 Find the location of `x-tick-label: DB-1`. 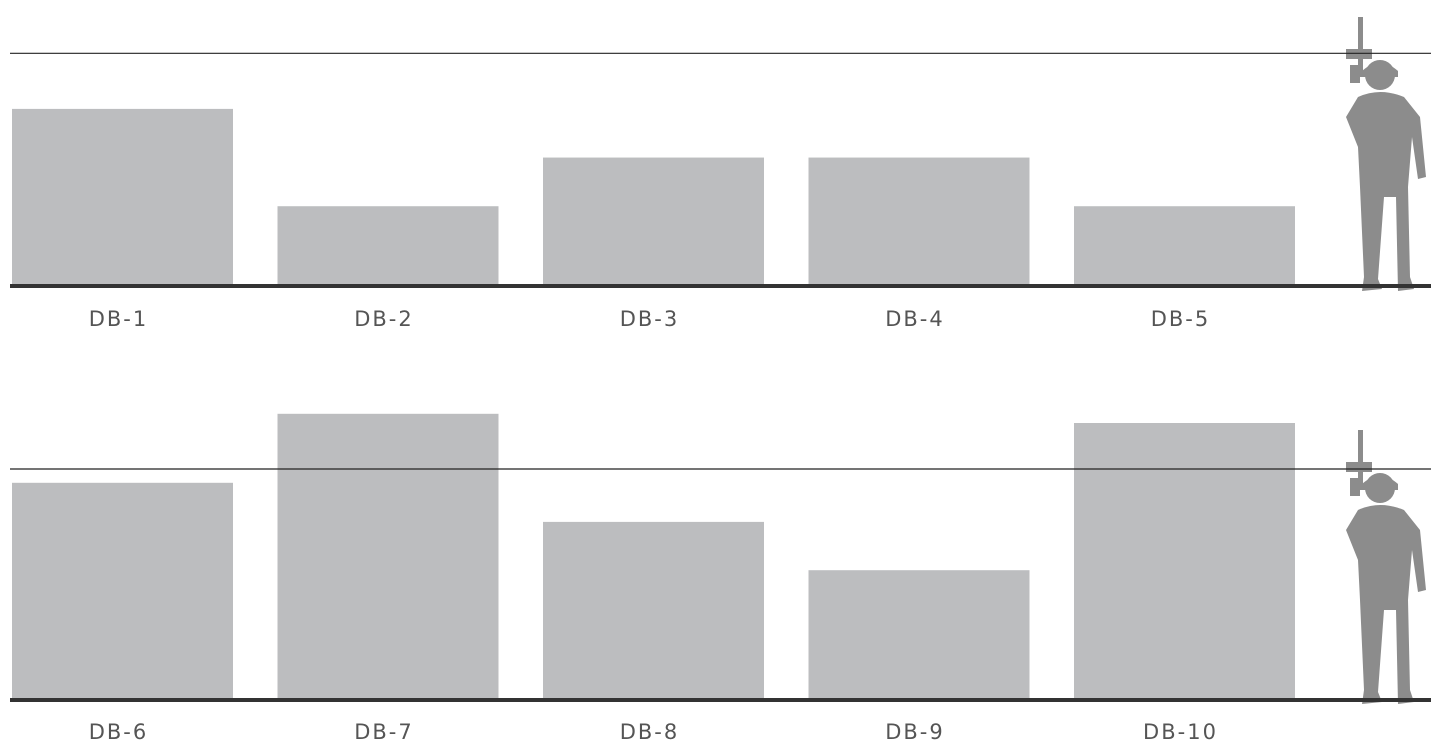

x-tick-label: DB-1 is located at coordinates (119, 319).